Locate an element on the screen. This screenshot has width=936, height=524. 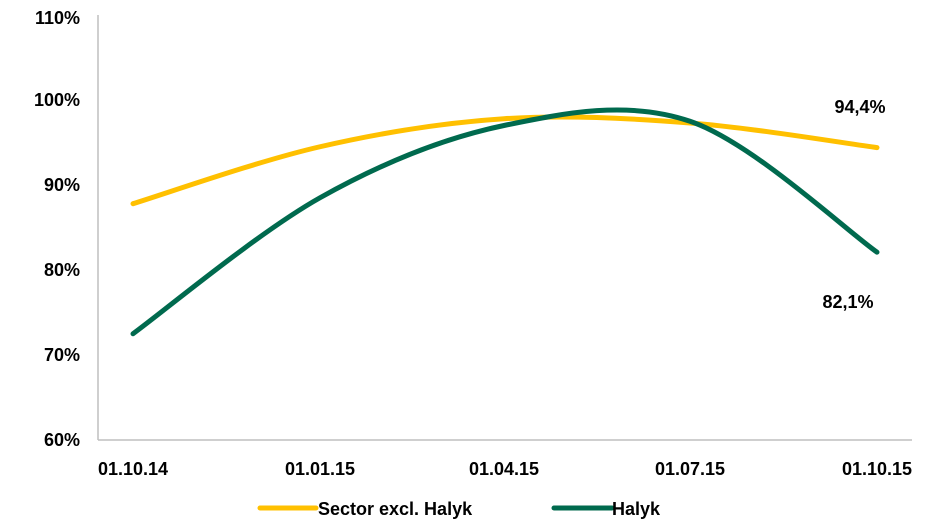
y-tick-label: 60% is located at coordinates (62, 440).